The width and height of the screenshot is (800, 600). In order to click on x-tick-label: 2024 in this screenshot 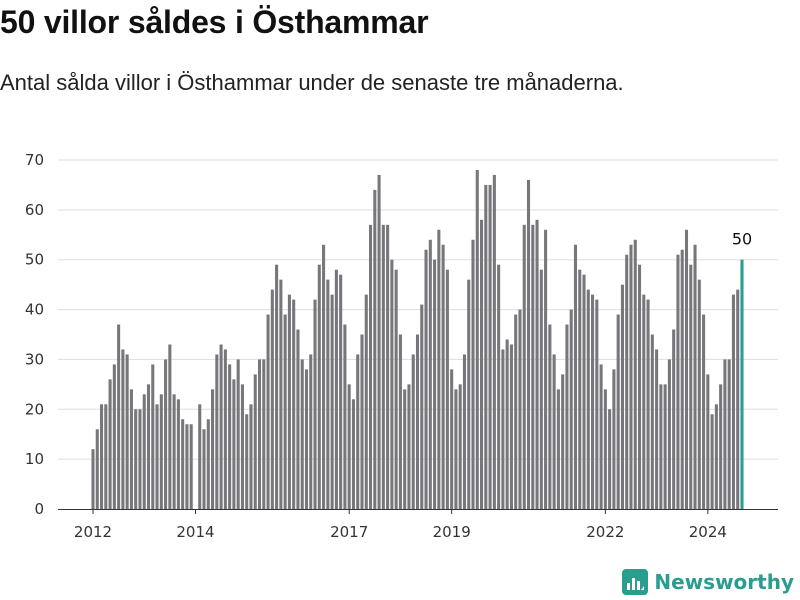, I will do `click(708, 532)`.